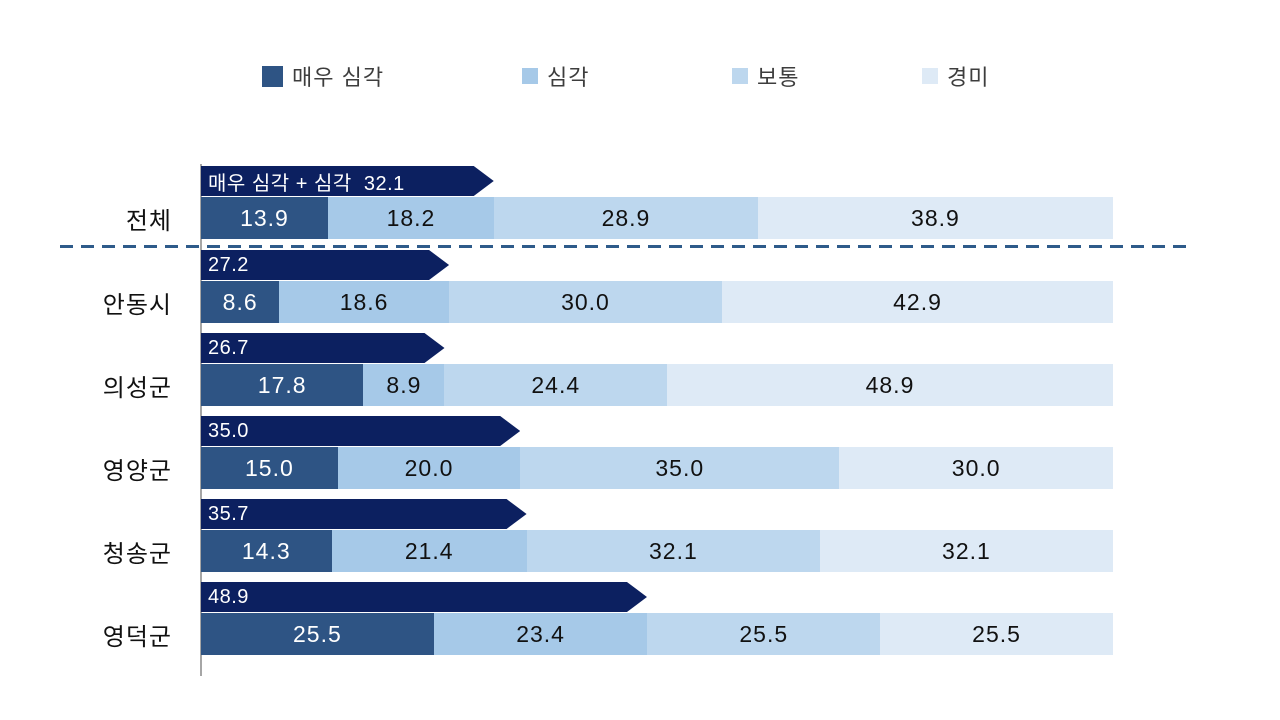 This screenshot has height=720, width=1280. I want to click on row-label-2: 의성군, so click(137, 388).